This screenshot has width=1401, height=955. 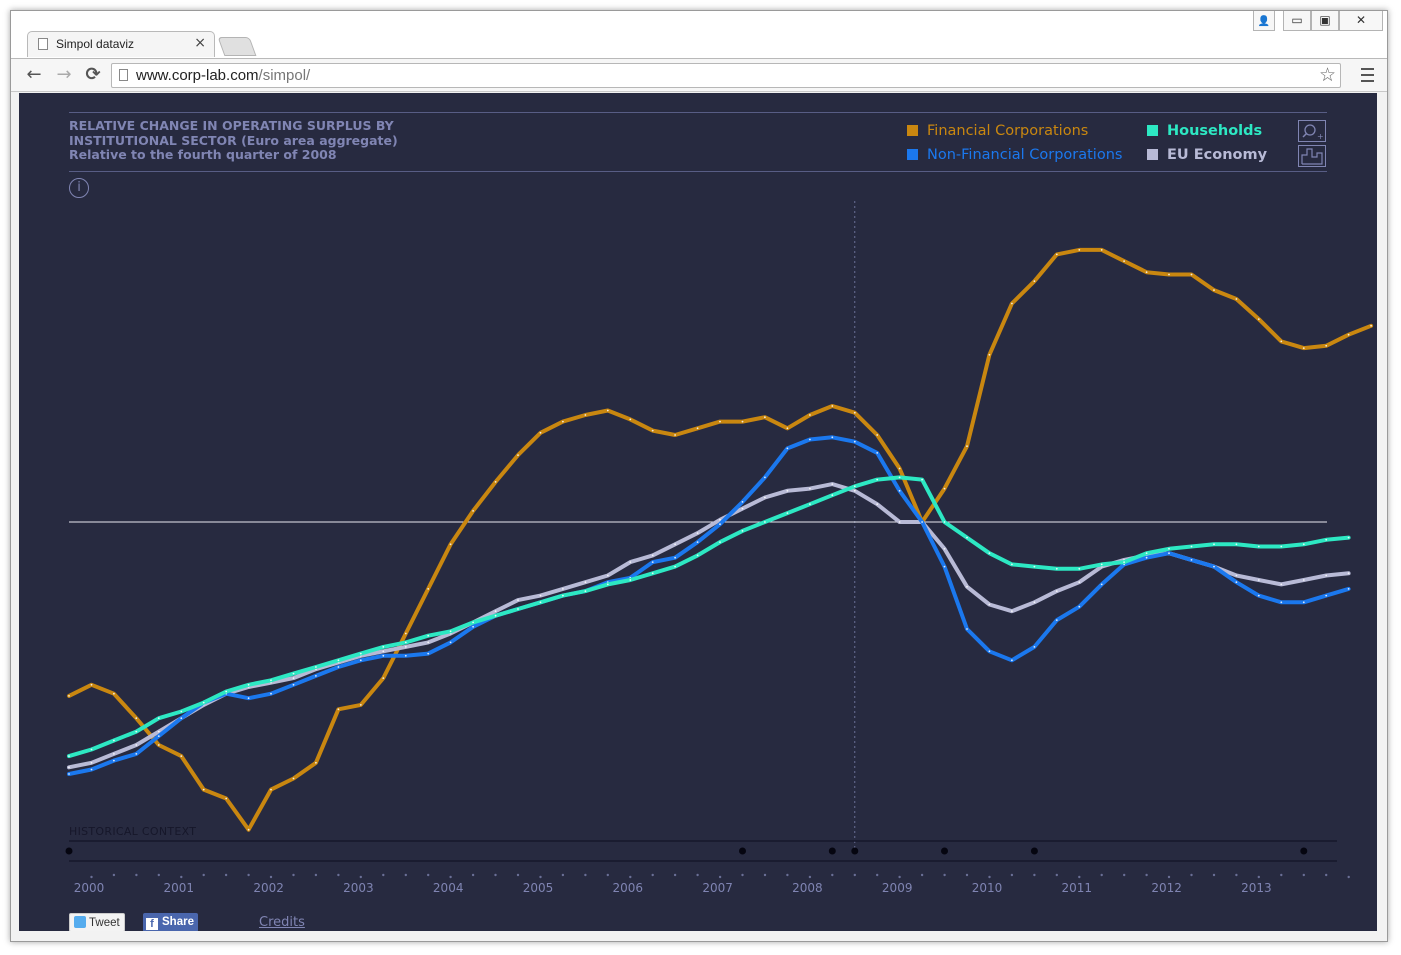 I want to click on credits-link: Credits, so click(x=282, y=922).